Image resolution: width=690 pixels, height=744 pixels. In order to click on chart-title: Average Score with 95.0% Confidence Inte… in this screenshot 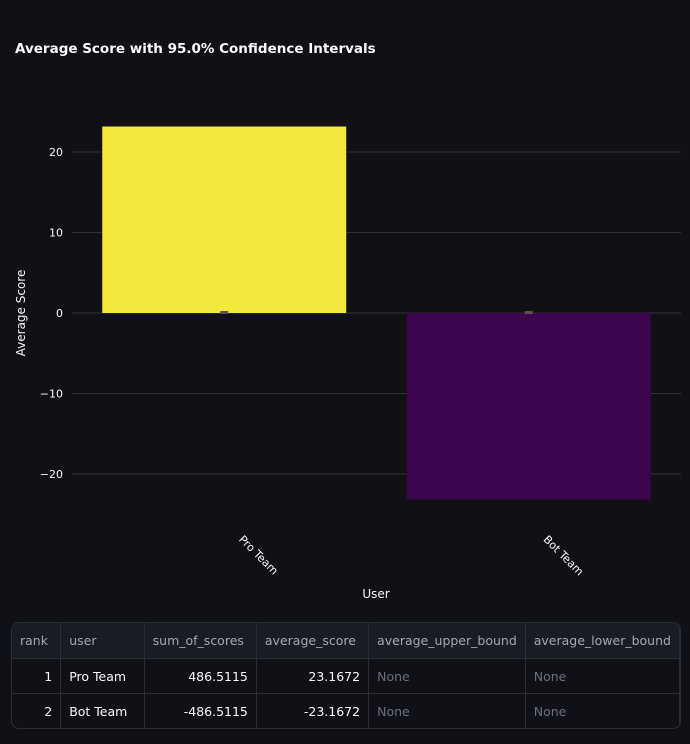, I will do `click(195, 49)`.